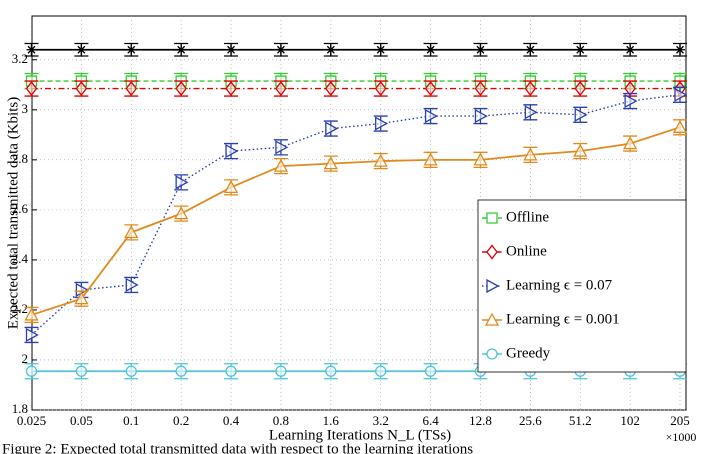 Image resolution: width=715 pixels, height=454 pixels. I want to click on x-tick-label: 102, so click(630, 420).